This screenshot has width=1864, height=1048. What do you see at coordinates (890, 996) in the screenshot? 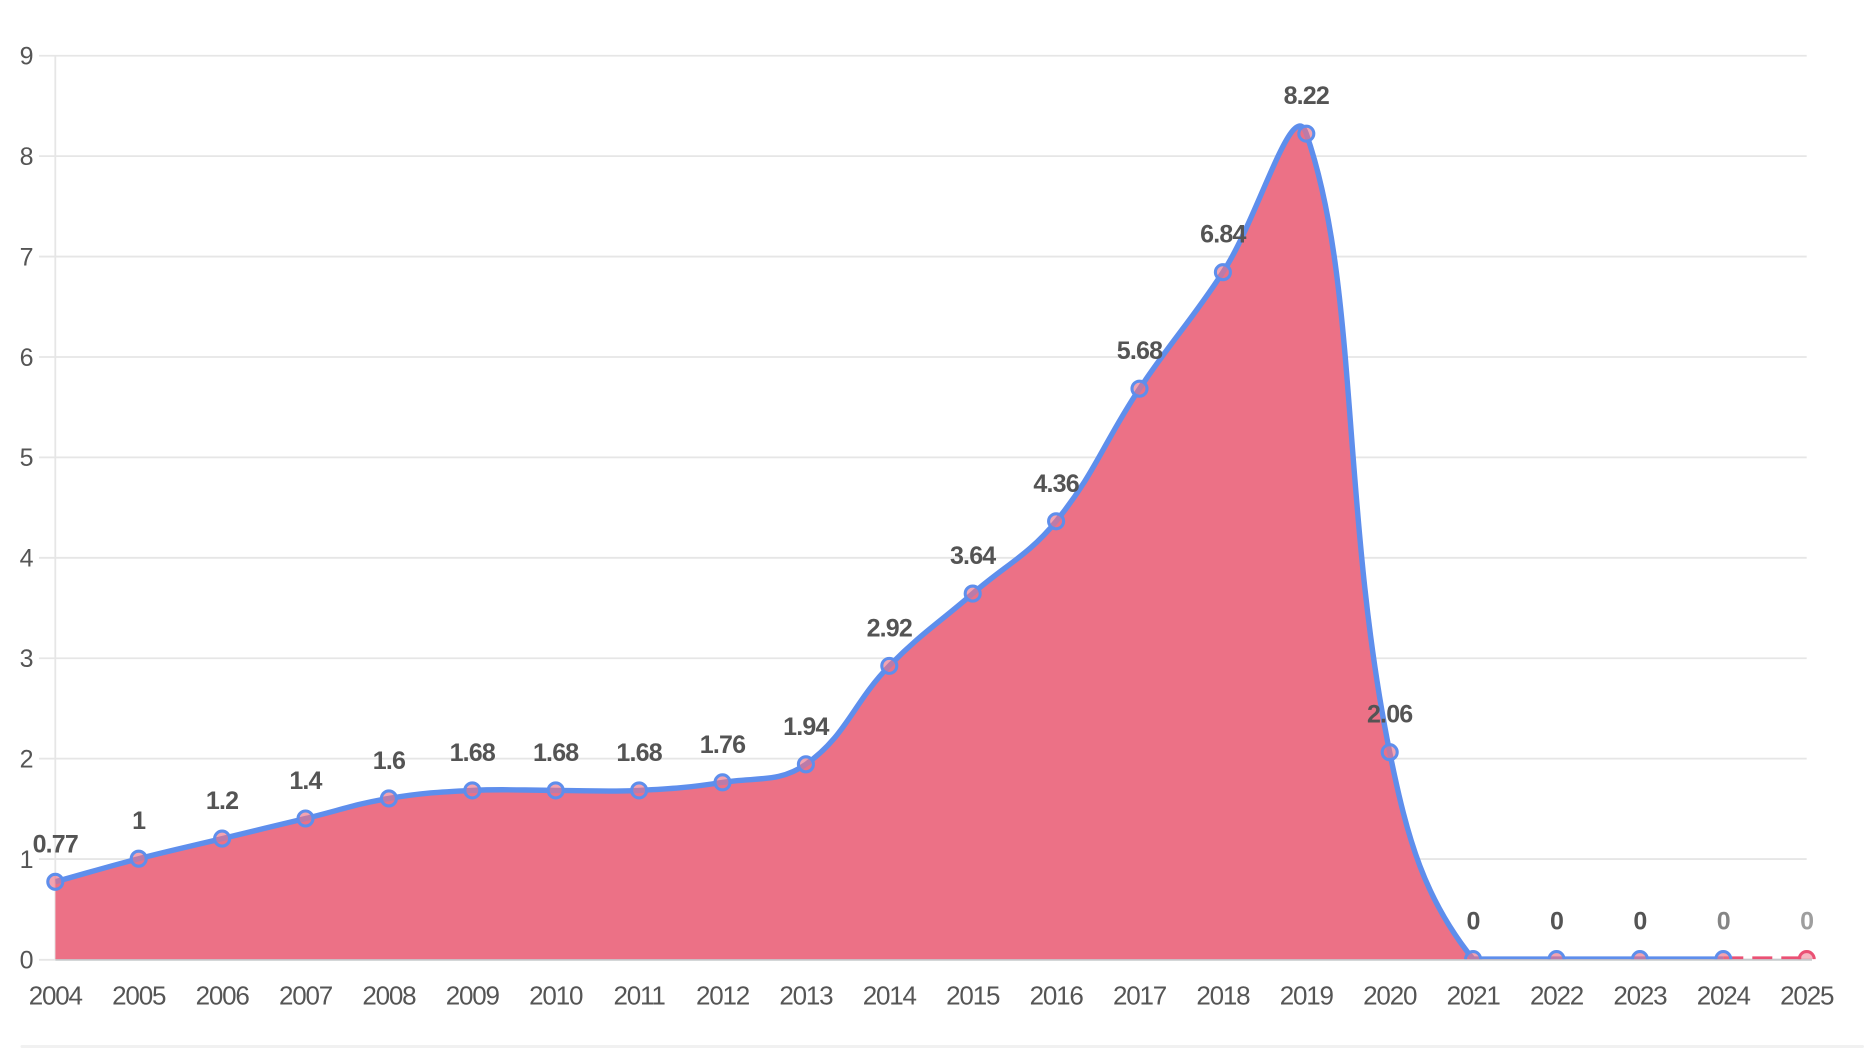
I see `svg-text: 2014` at bounding box center [890, 996].